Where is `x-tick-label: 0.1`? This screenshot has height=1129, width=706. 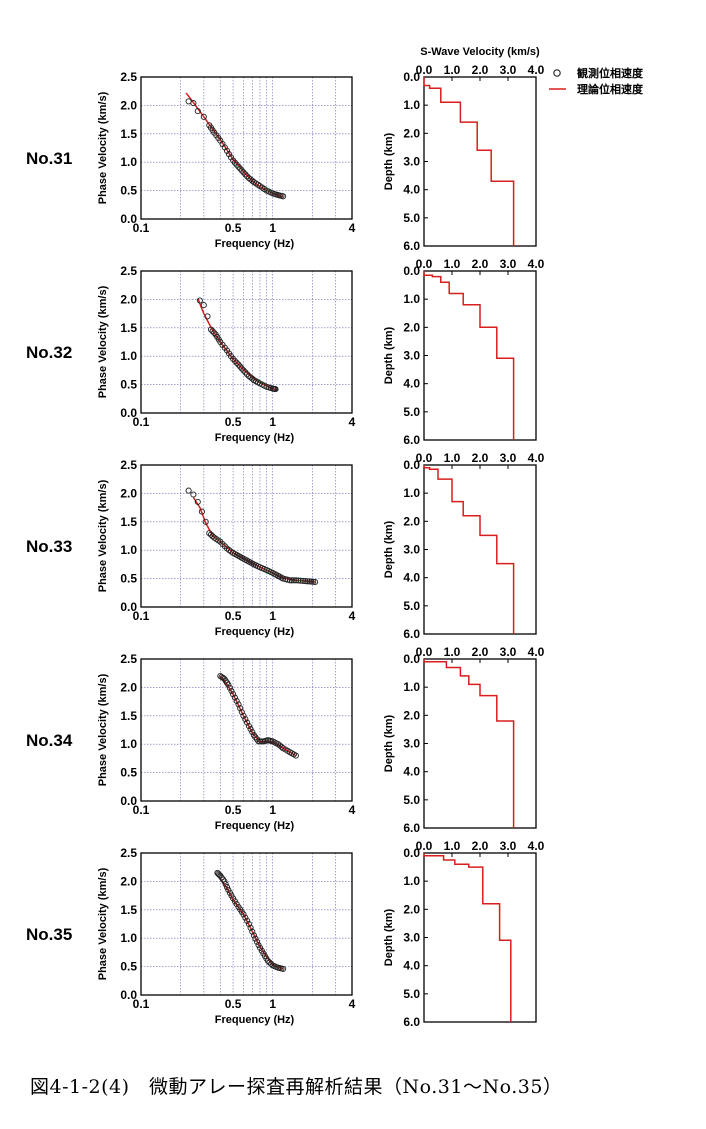
x-tick-label: 0.1 is located at coordinates (141, 810).